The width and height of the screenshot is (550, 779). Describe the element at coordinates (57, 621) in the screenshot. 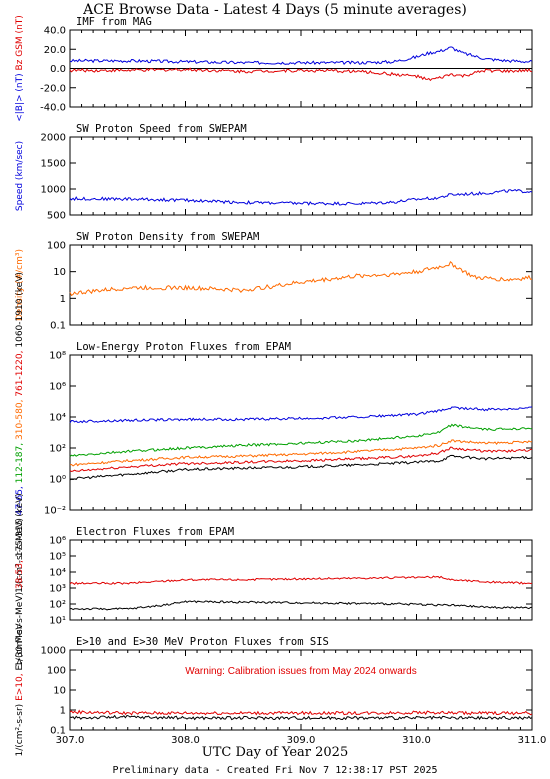

I see `y-tick-label: 10¹` at that location.